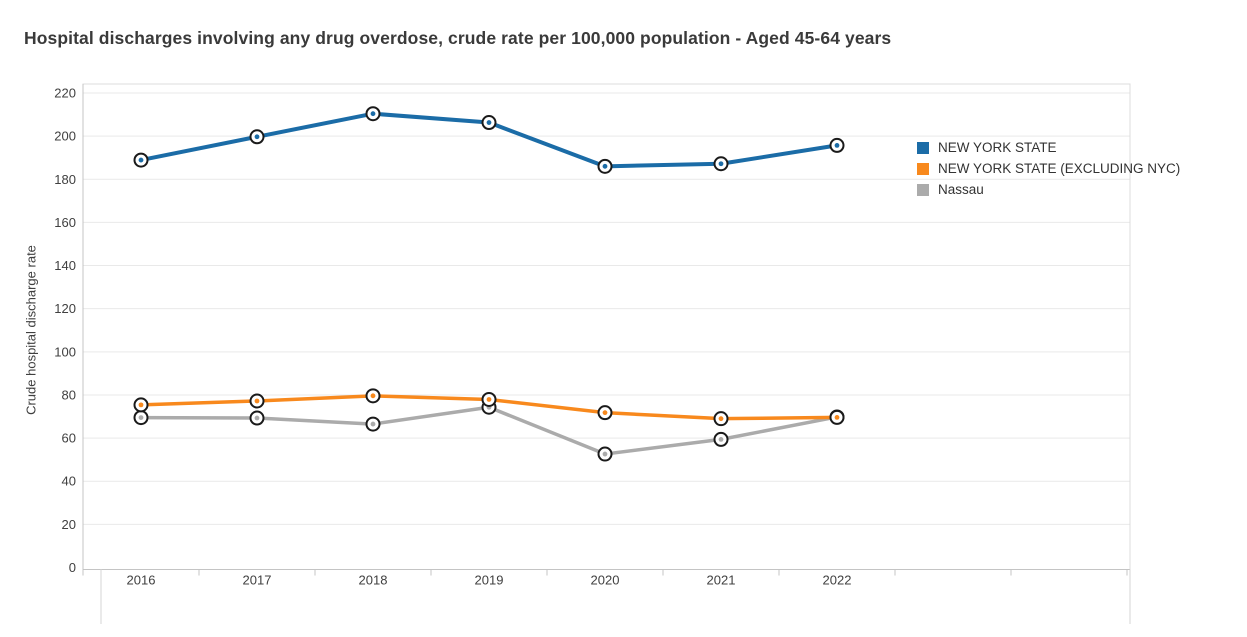 This screenshot has width=1247, height=637. Describe the element at coordinates (65, 265) in the screenshot. I see `y-tick-label: 140` at that location.